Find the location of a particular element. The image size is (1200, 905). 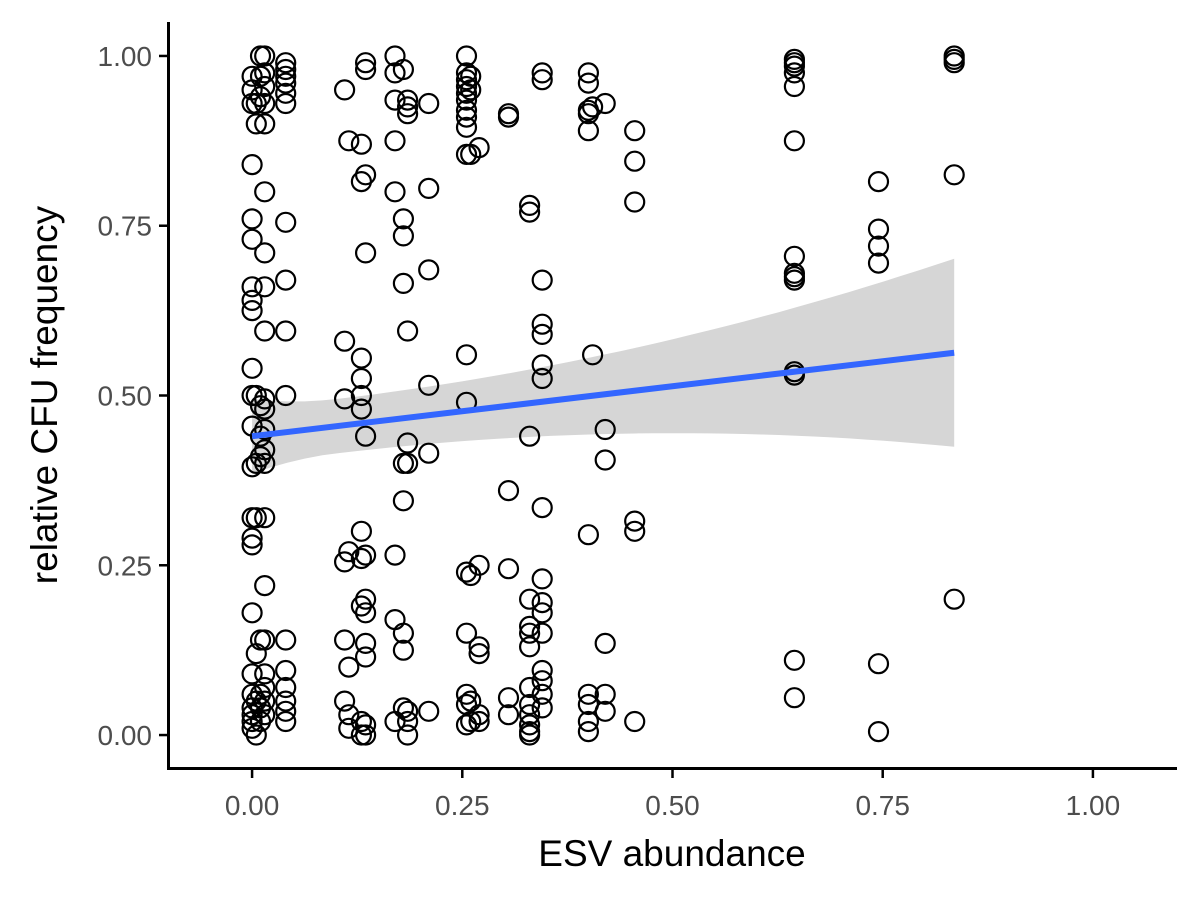

confidence-band is located at coordinates (603, 366).